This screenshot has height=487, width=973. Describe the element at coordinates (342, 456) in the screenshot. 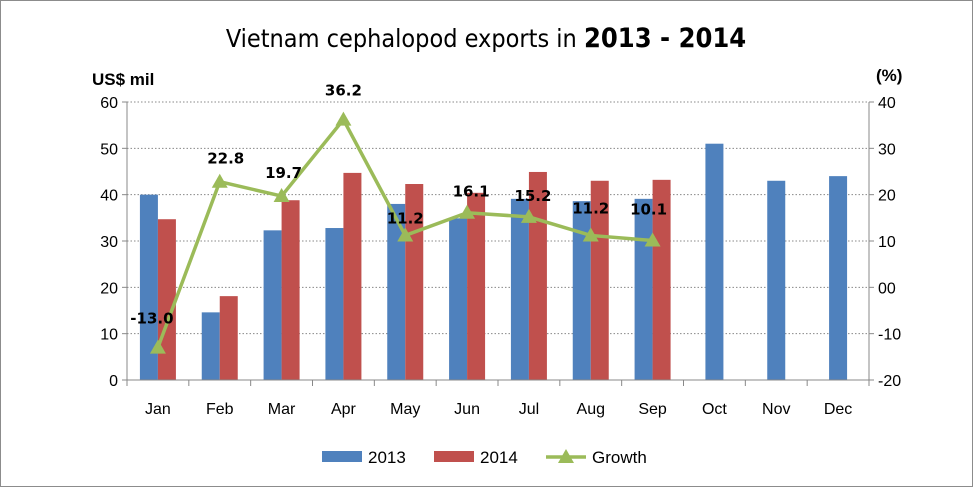

I see `legend-swatch-2013` at that location.